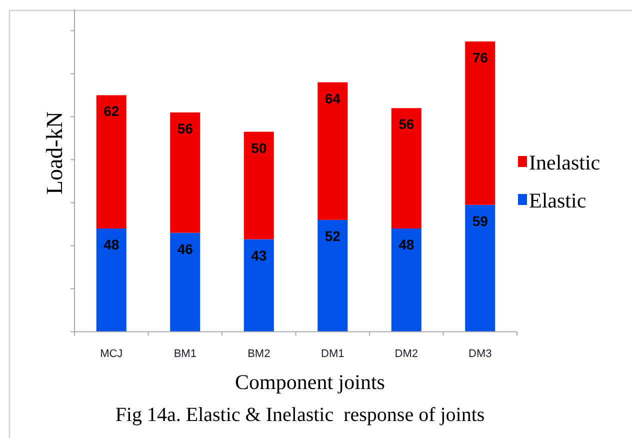 Image resolution: width=632 pixels, height=438 pixels. Describe the element at coordinates (332, 98) in the screenshot. I see `data-label: 64` at that location.